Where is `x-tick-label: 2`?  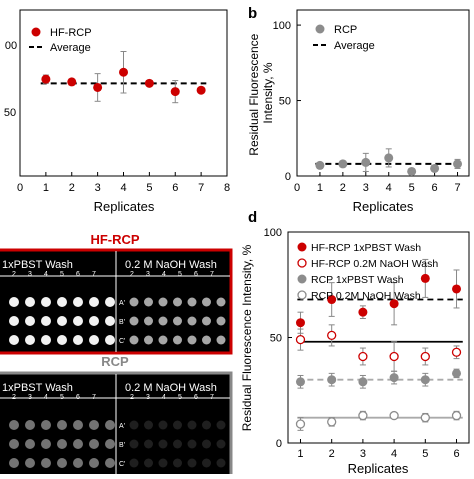 x-tick-label: 2 is located at coordinates (72, 188).